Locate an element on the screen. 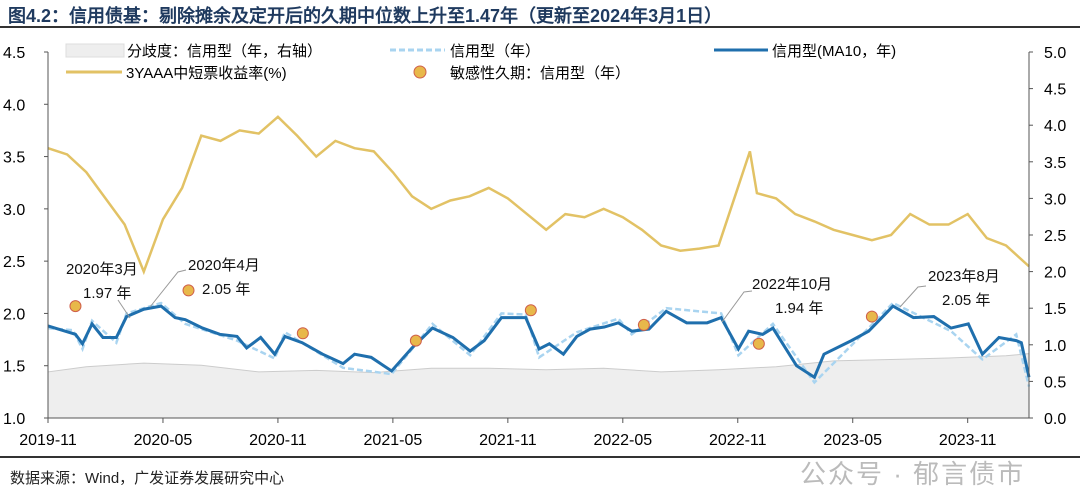  y-tick-label-left: 2.5 is located at coordinates (14, 262).